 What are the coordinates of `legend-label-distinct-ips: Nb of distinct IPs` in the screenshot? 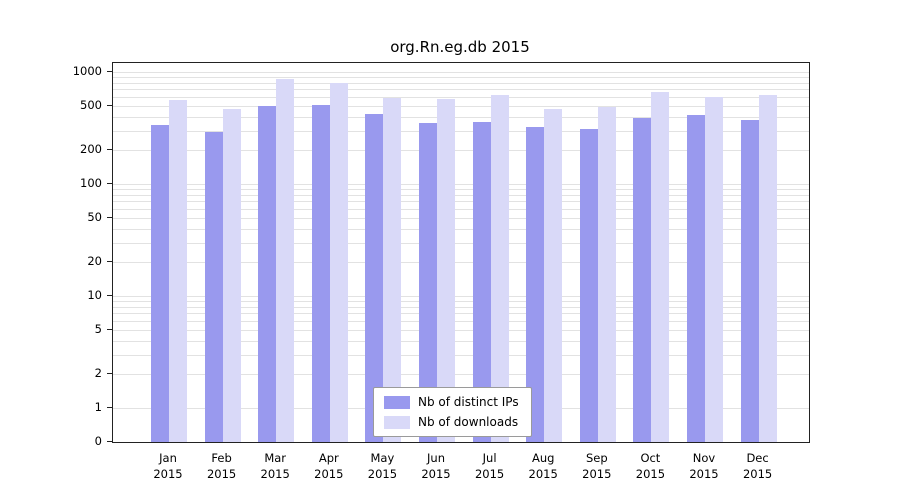 It's located at (468, 402).